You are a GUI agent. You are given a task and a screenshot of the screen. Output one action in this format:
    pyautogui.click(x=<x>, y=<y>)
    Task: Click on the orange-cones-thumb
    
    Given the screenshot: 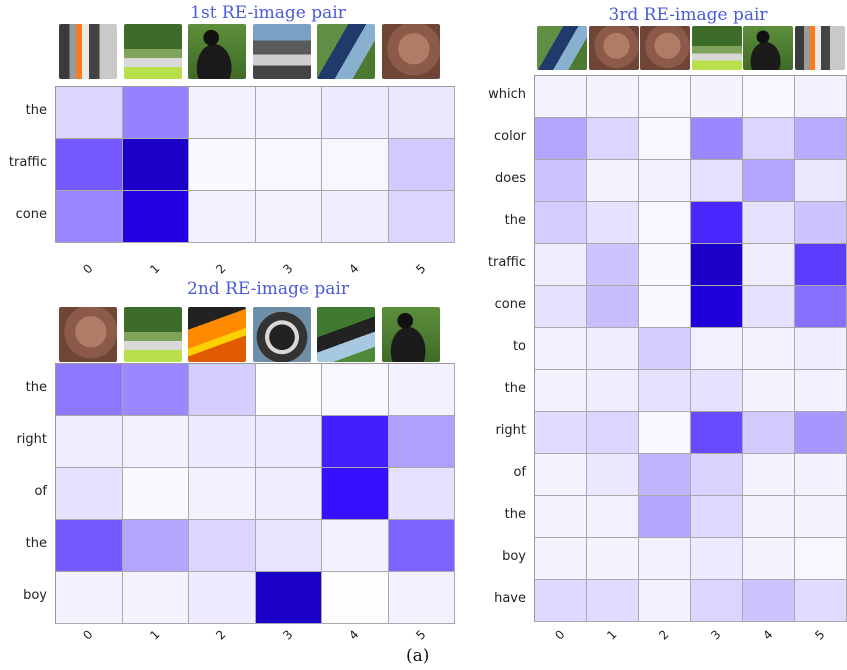 What is the action you would take?
    pyautogui.click(x=217, y=334)
    